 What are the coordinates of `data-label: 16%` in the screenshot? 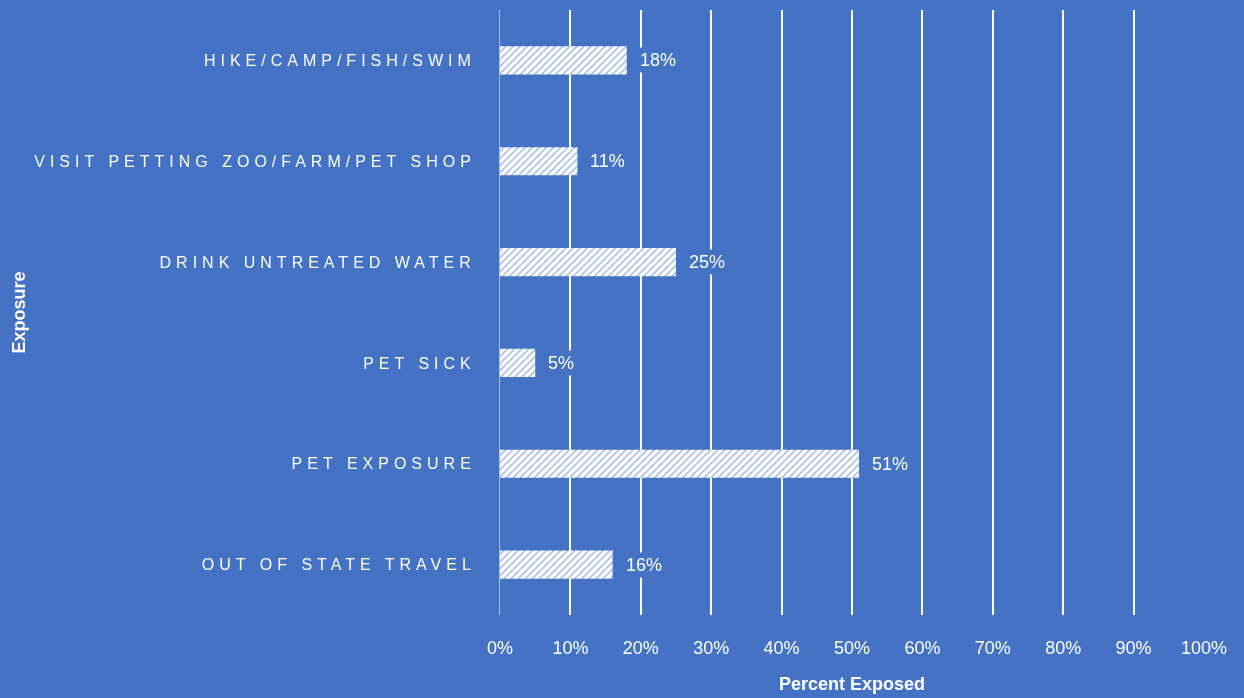 It's located at (644, 565).